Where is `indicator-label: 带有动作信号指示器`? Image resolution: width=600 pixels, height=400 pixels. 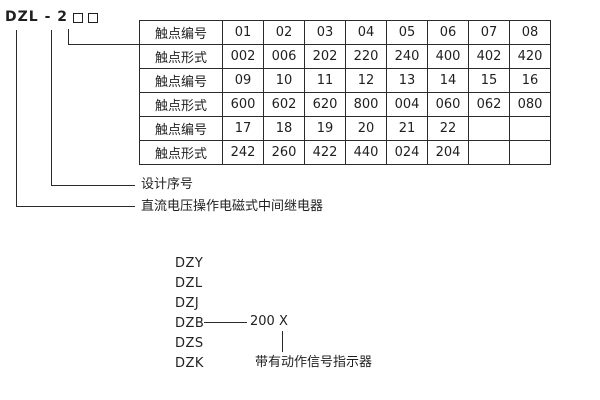
indicator-label: 带有动作信号指示器 is located at coordinates (314, 362).